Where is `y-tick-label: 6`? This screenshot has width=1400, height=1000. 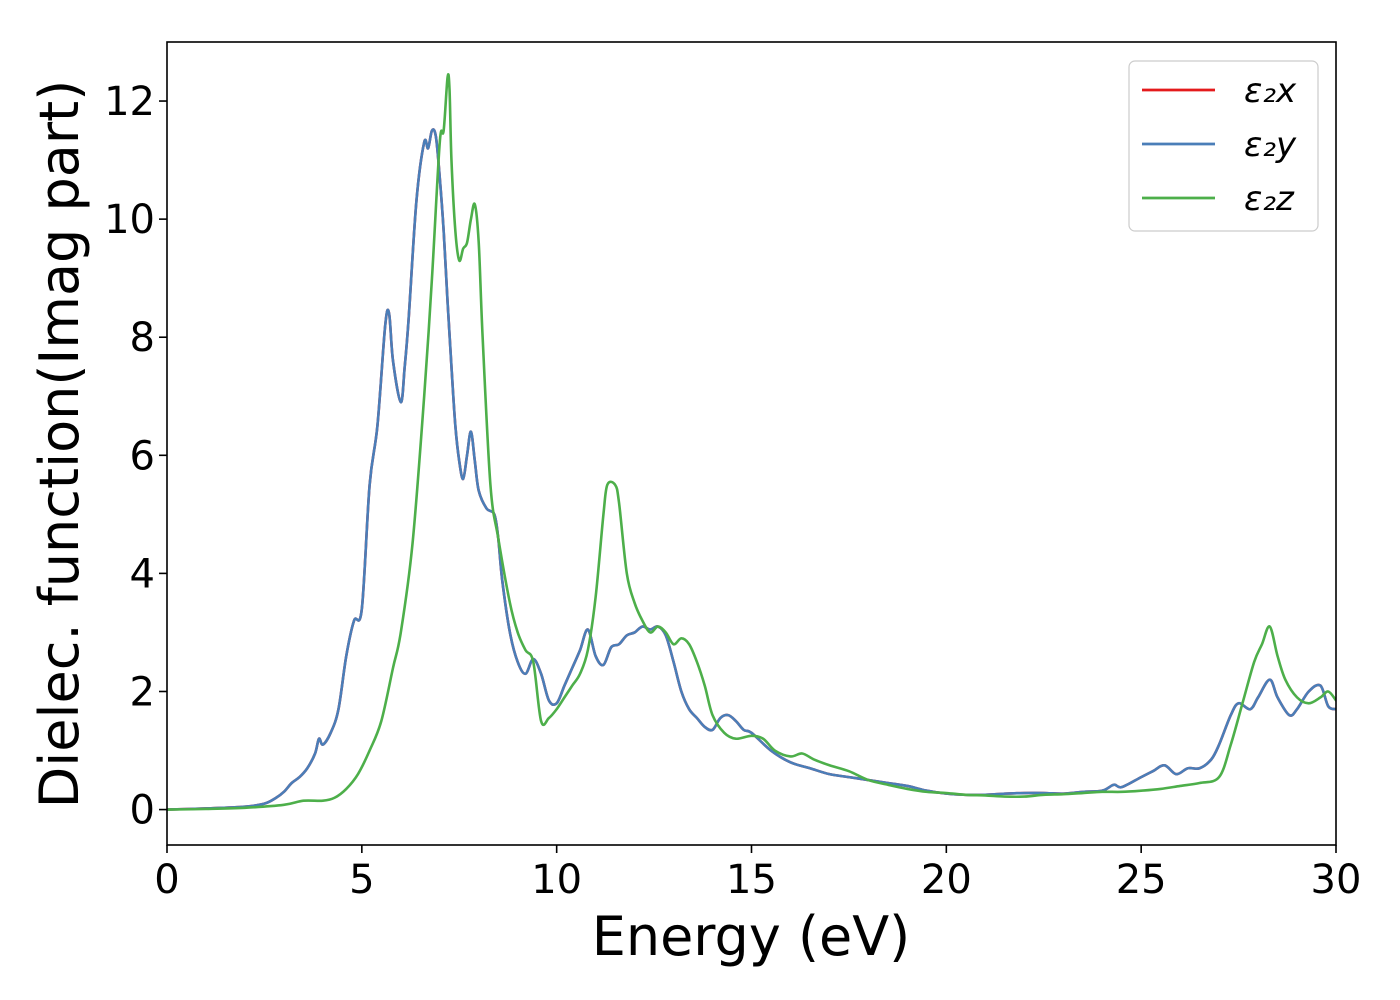
y-tick-label: 6 is located at coordinates (142, 456).